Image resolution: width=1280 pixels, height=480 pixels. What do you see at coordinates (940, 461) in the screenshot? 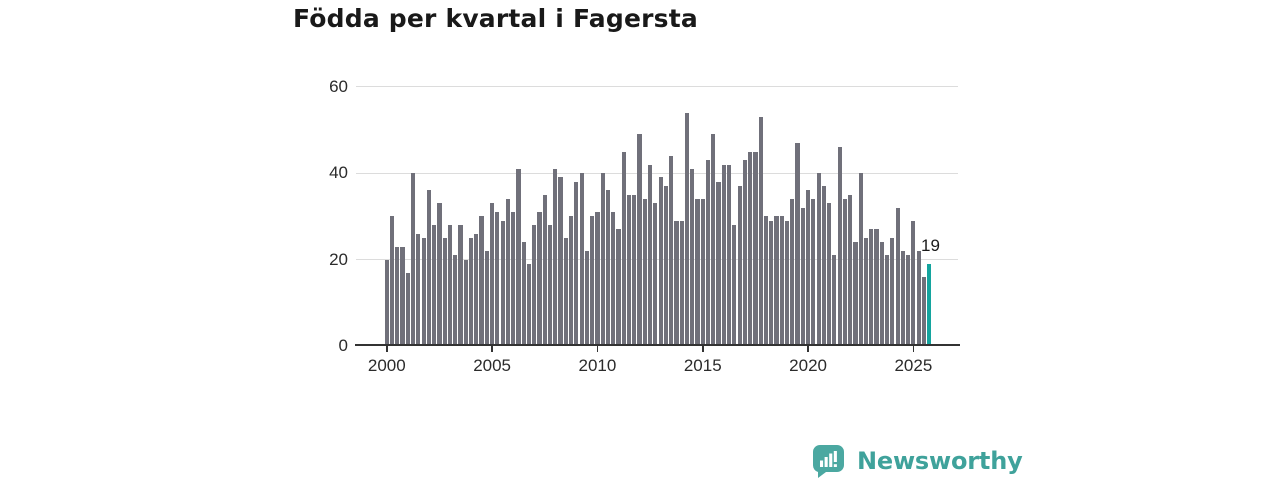
I see `newsworthy-logo-text: Newsworthy` at bounding box center [940, 461].